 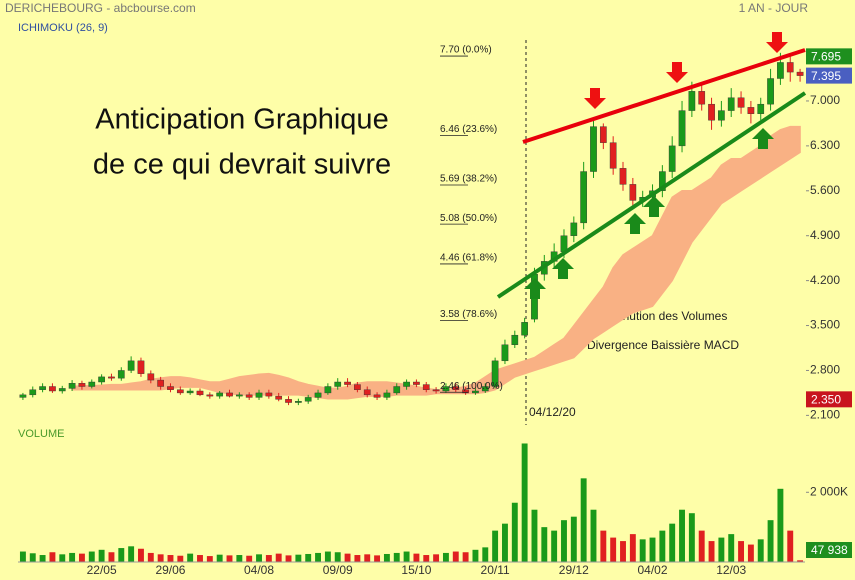 I want to click on x-tick-label: 29/12, so click(x=574, y=570).